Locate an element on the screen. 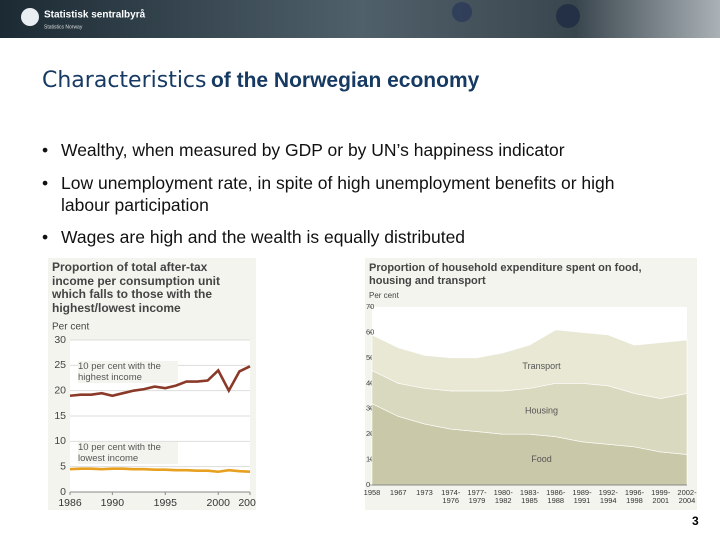 This screenshot has width=720, height=540. x-tick-label: 1999-2001 is located at coordinates (661, 496).